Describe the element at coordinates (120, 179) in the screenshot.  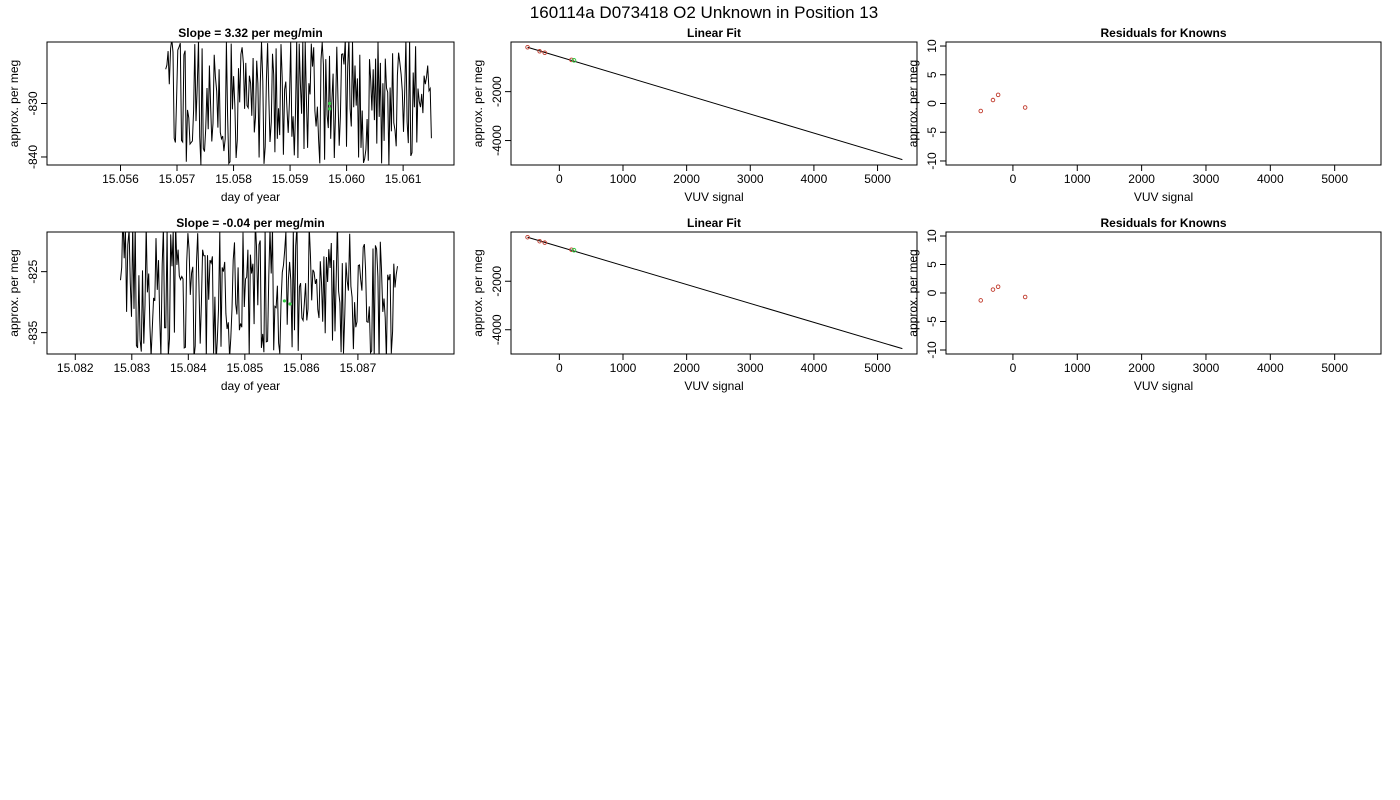
I see `x-tick-label: 15.056` at that location.